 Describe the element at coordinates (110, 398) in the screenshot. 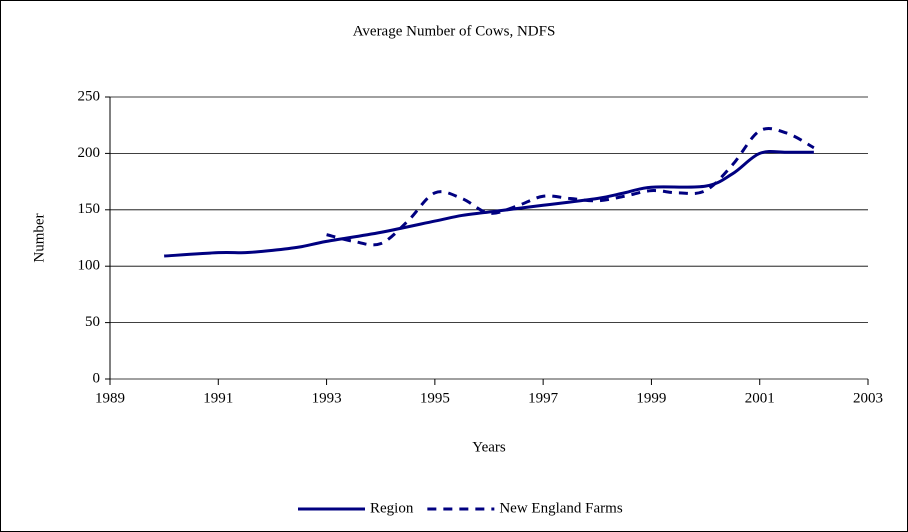

I see `x-tick-label: 1989` at that location.